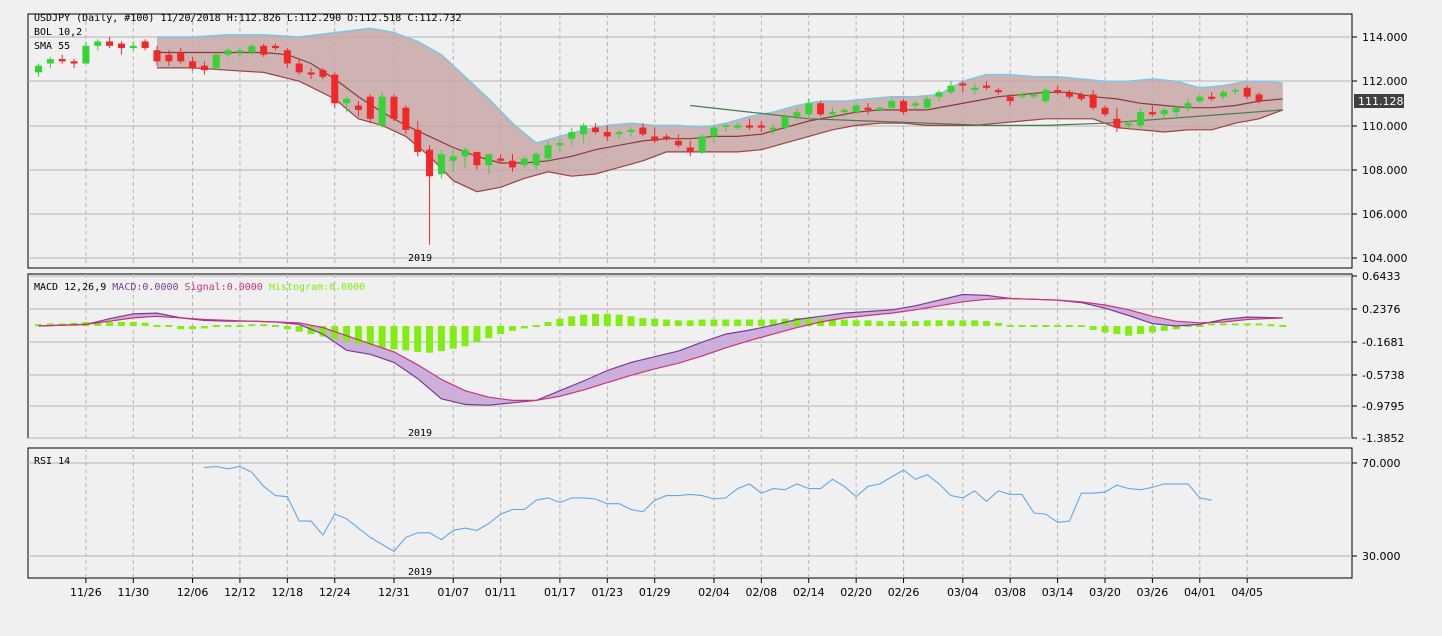 This screenshot has width=1442, height=636. I want to click on macd-tick-label: 0.2376, so click(1381, 309).